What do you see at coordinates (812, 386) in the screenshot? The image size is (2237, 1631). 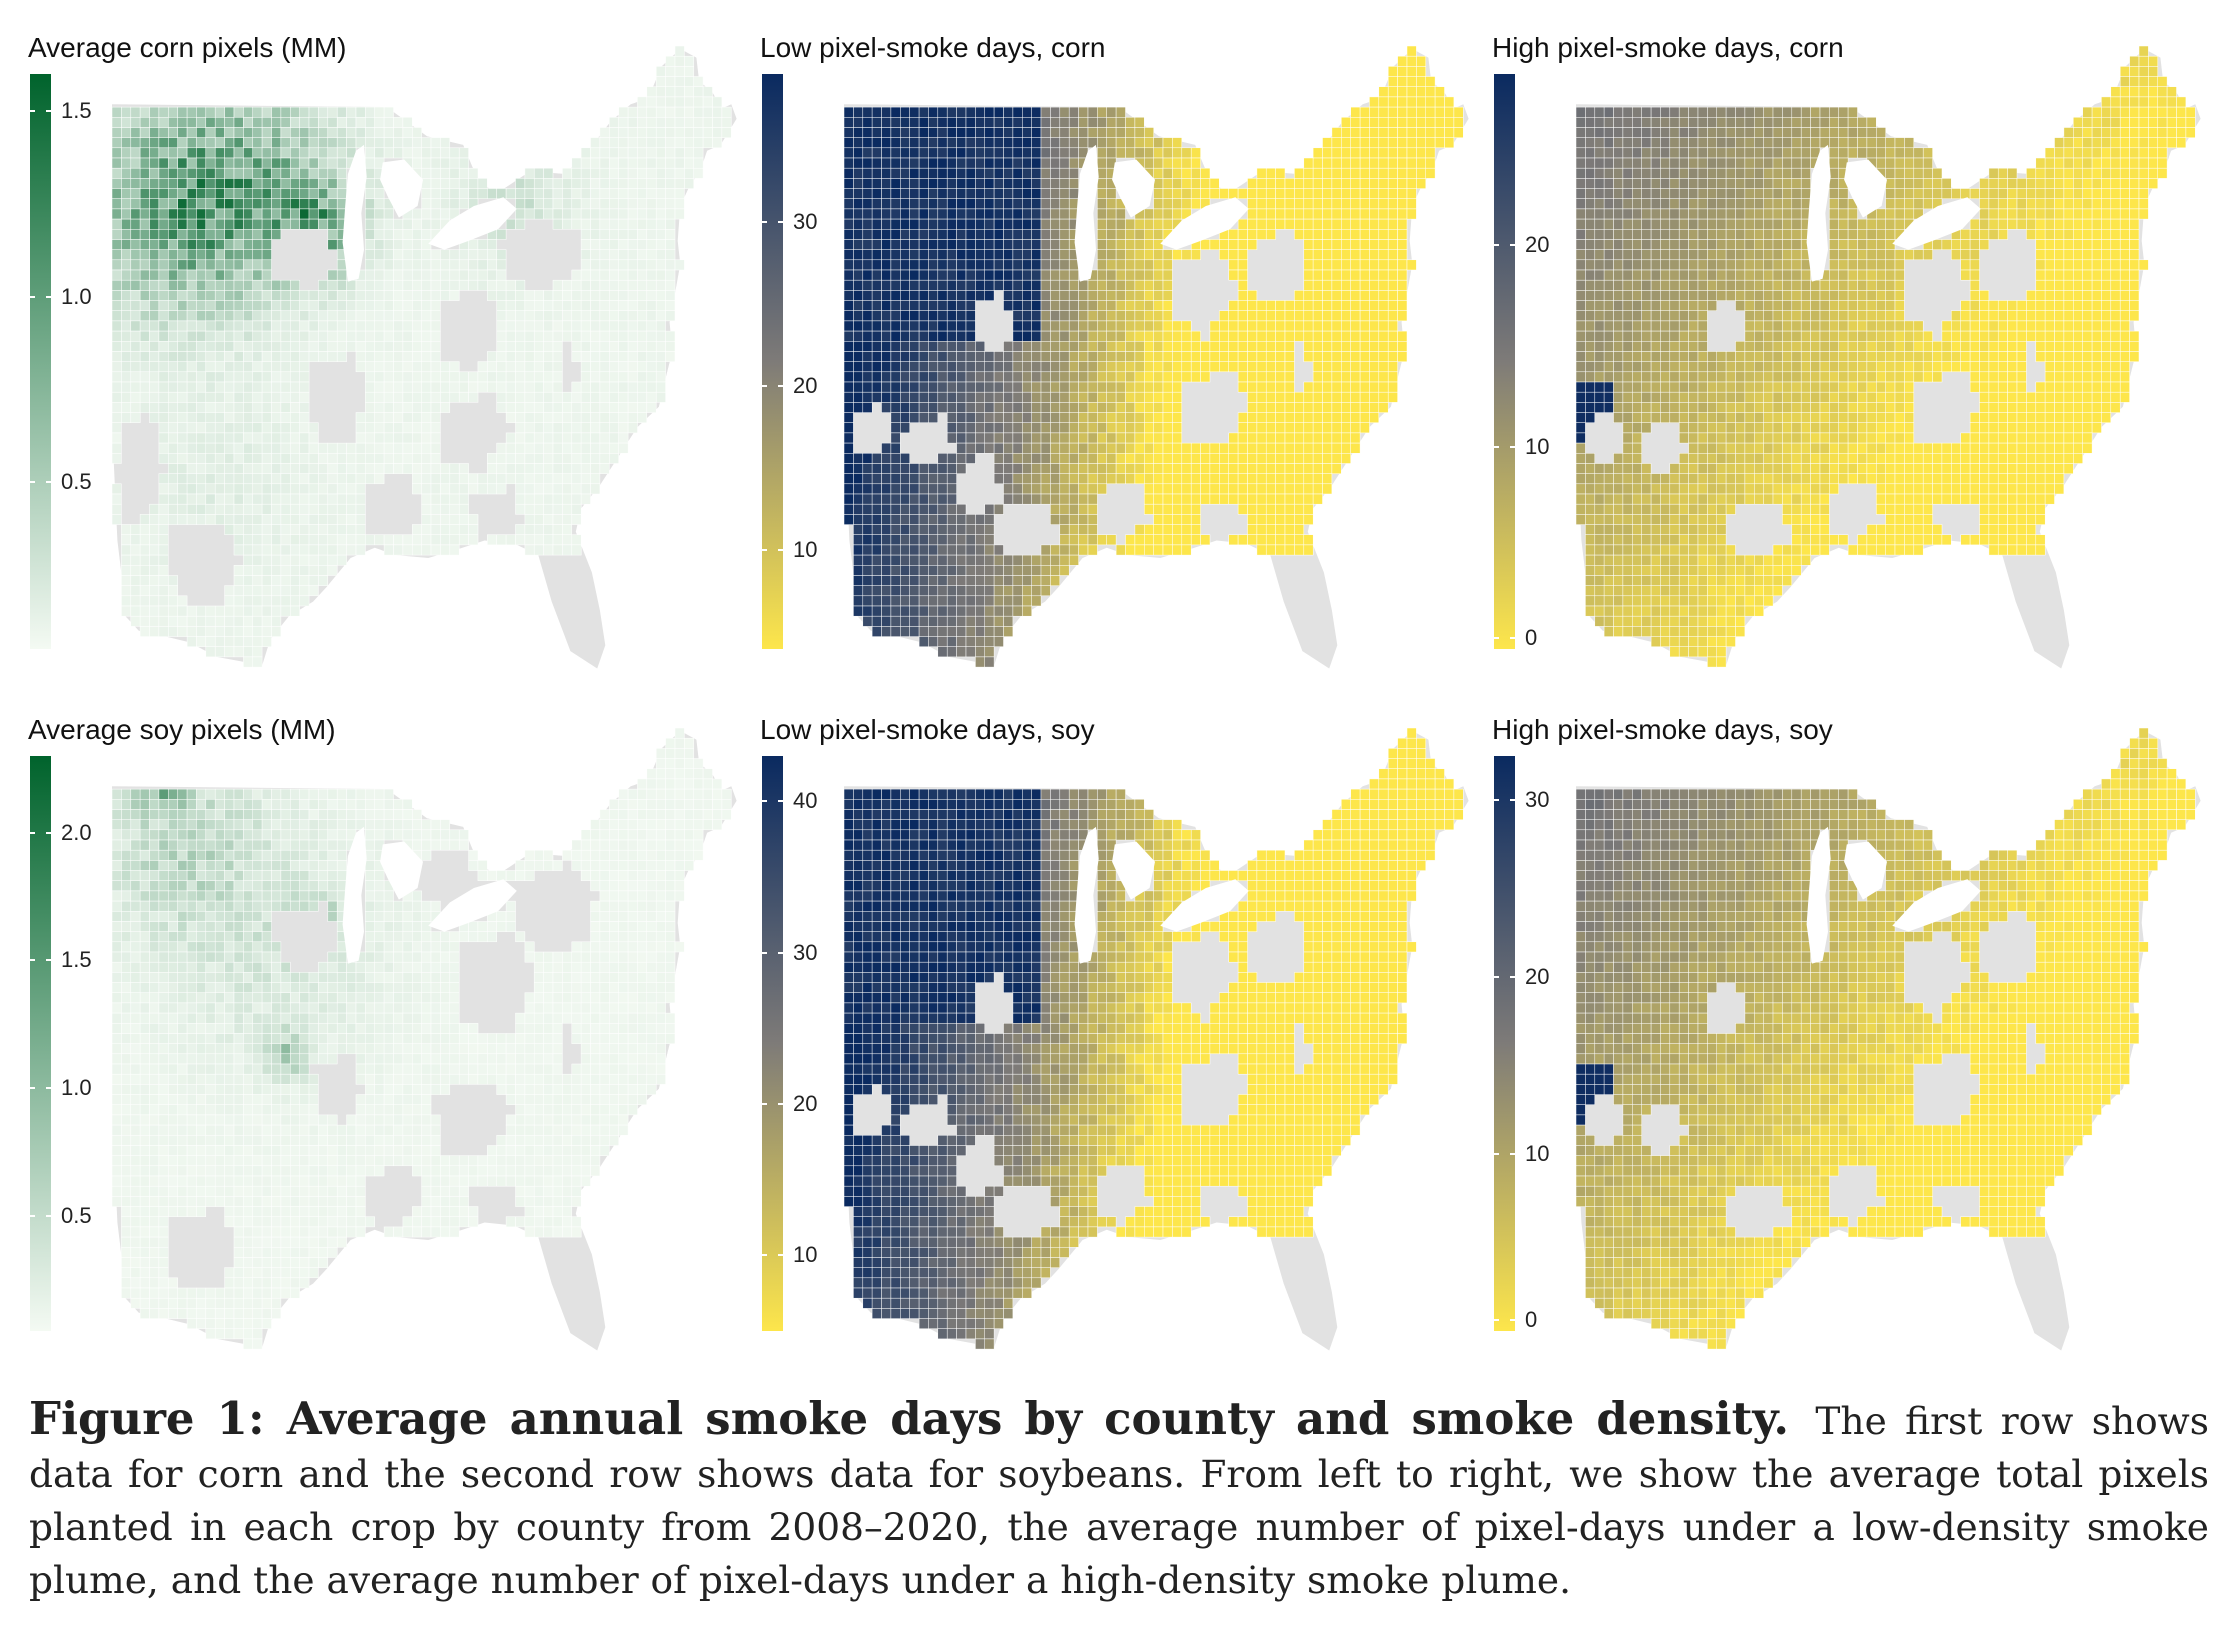 I see `colorbar-tick: 20` at bounding box center [812, 386].